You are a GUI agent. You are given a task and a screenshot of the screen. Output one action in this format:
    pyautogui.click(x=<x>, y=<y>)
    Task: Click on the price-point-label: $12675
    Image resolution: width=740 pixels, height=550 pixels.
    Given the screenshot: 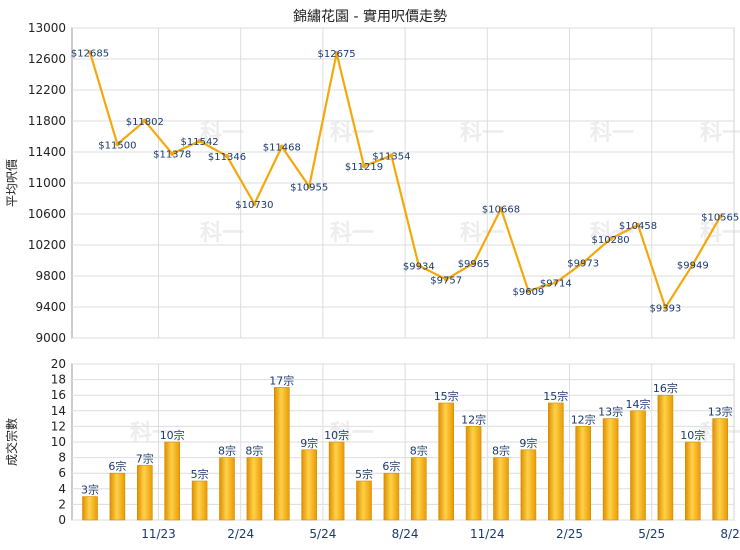 What is the action you would take?
    pyautogui.click(x=337, y=54)
    